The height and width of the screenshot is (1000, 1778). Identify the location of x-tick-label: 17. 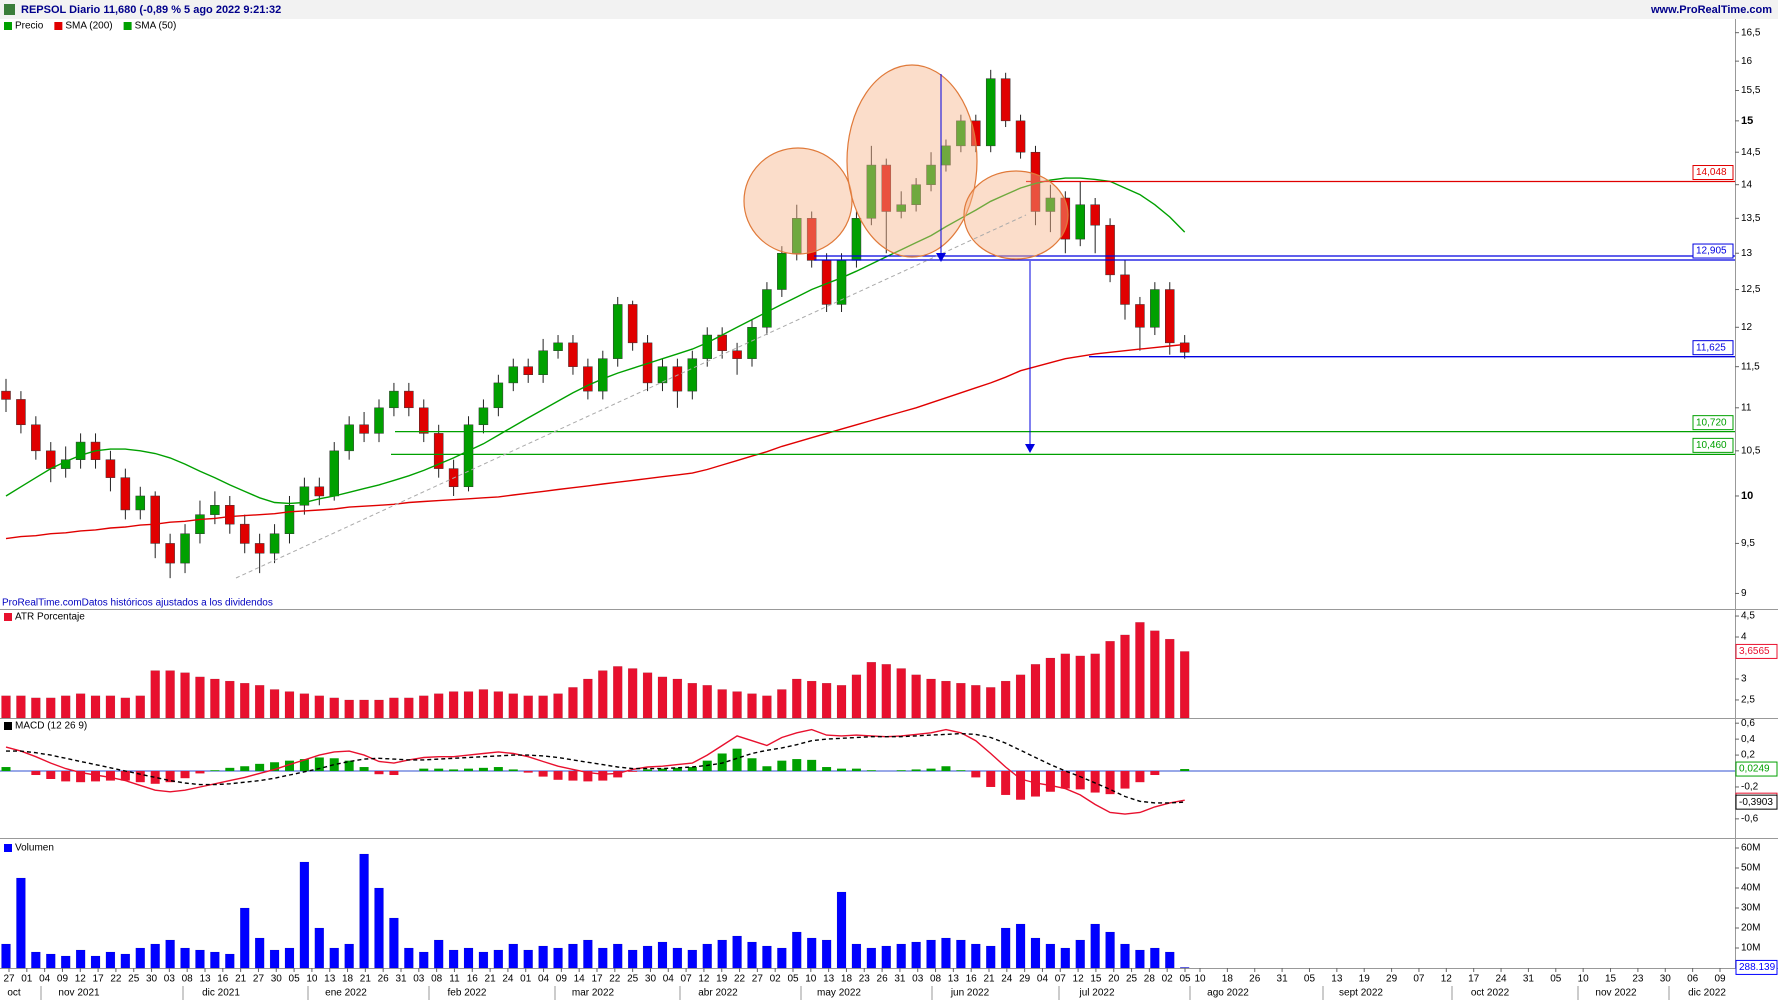
(1474, 979).